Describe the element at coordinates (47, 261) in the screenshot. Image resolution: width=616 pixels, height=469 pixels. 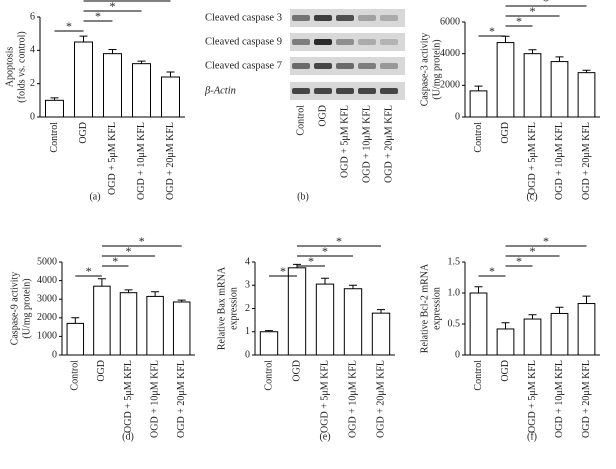
I see `y-tick-label: 5000` at that location.